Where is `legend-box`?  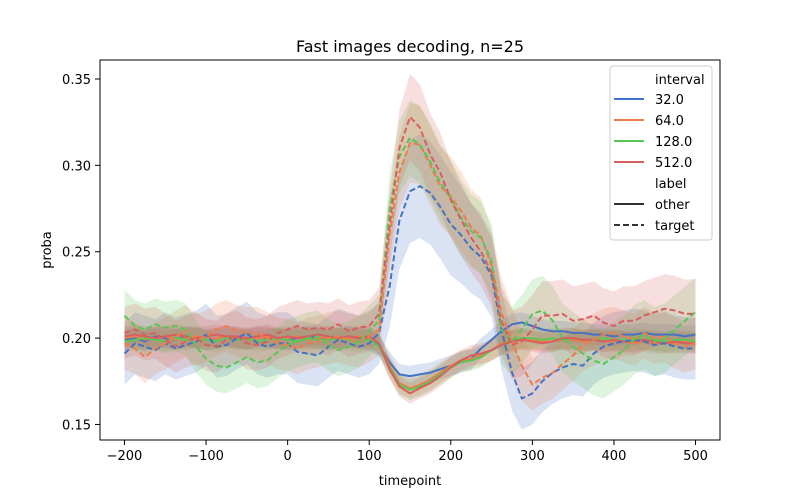 legend-box is located at coordinates (661, 153).